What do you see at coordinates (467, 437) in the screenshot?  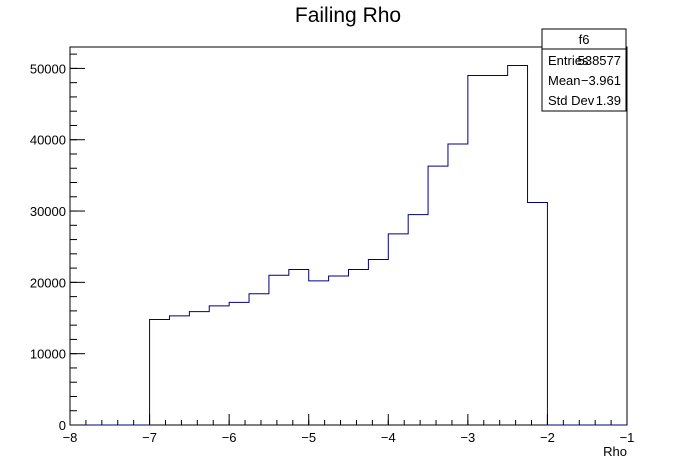 I see `x-tick-label: −3` at bounding box center [467, 437].